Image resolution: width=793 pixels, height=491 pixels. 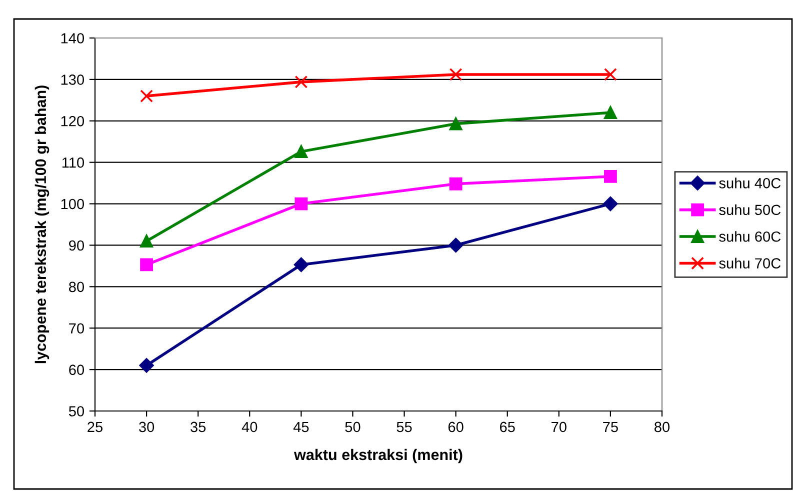 What do you see at coordinates (750, 210) in the screenshot?
I see `legend-label: suhu 50C` at bounding box center [750, 210].